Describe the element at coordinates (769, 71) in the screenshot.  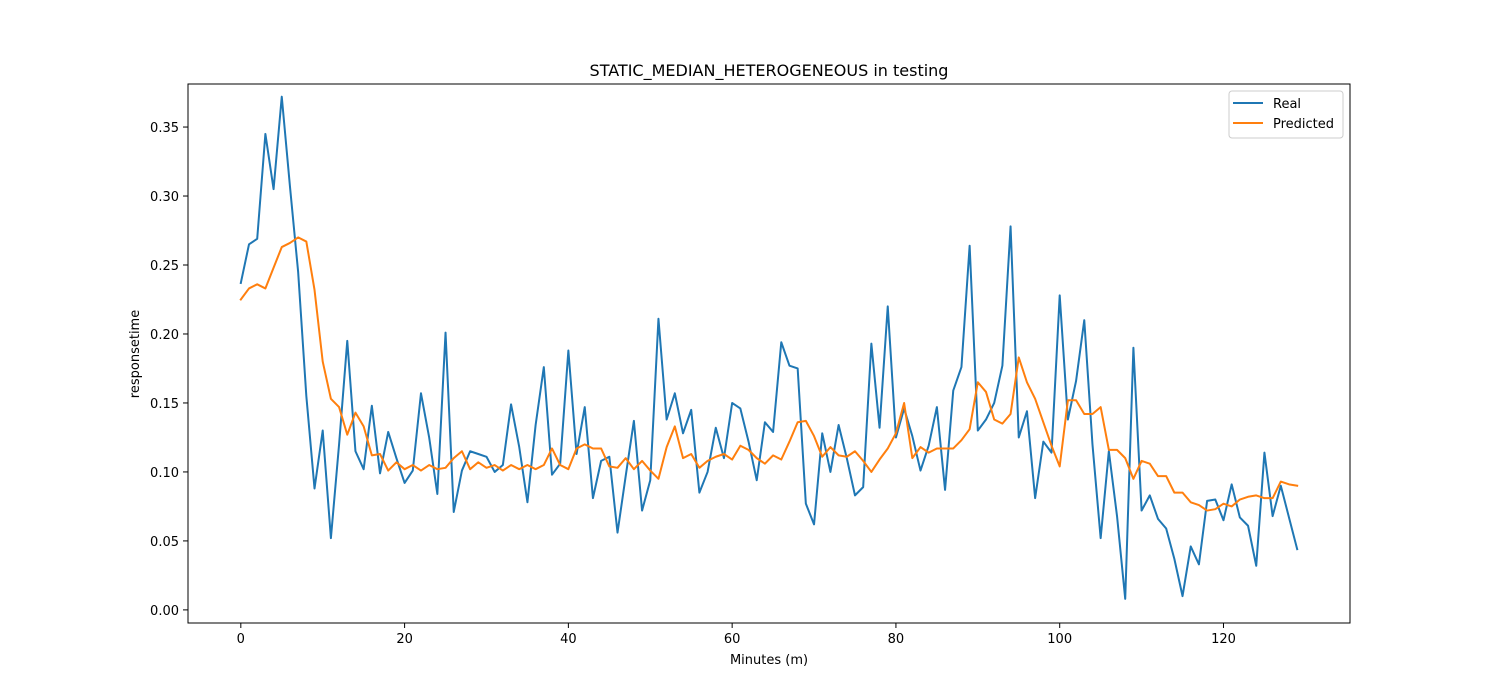
I see `chart-title: STATIC_MEDIAN_HETEROGENEOUS in testing` at that location.